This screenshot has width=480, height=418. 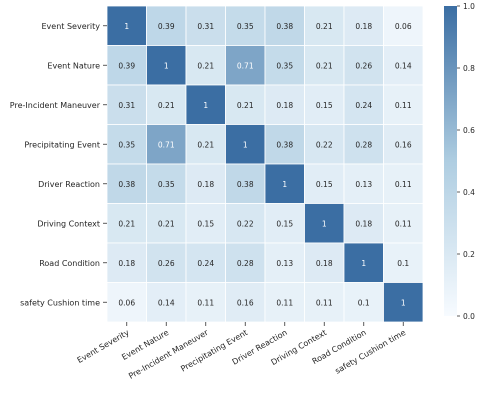 I want to click on cell-value-label: 0.14, so click(x=403, y=65).